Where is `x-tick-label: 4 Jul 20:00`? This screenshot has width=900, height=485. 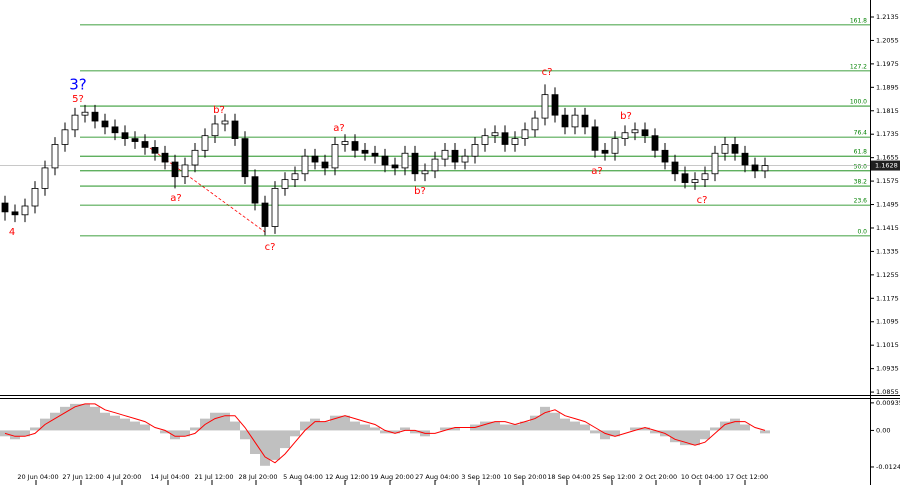
x-tick-label: 4 Jul 20:00 is located at coordinates (124, 477).